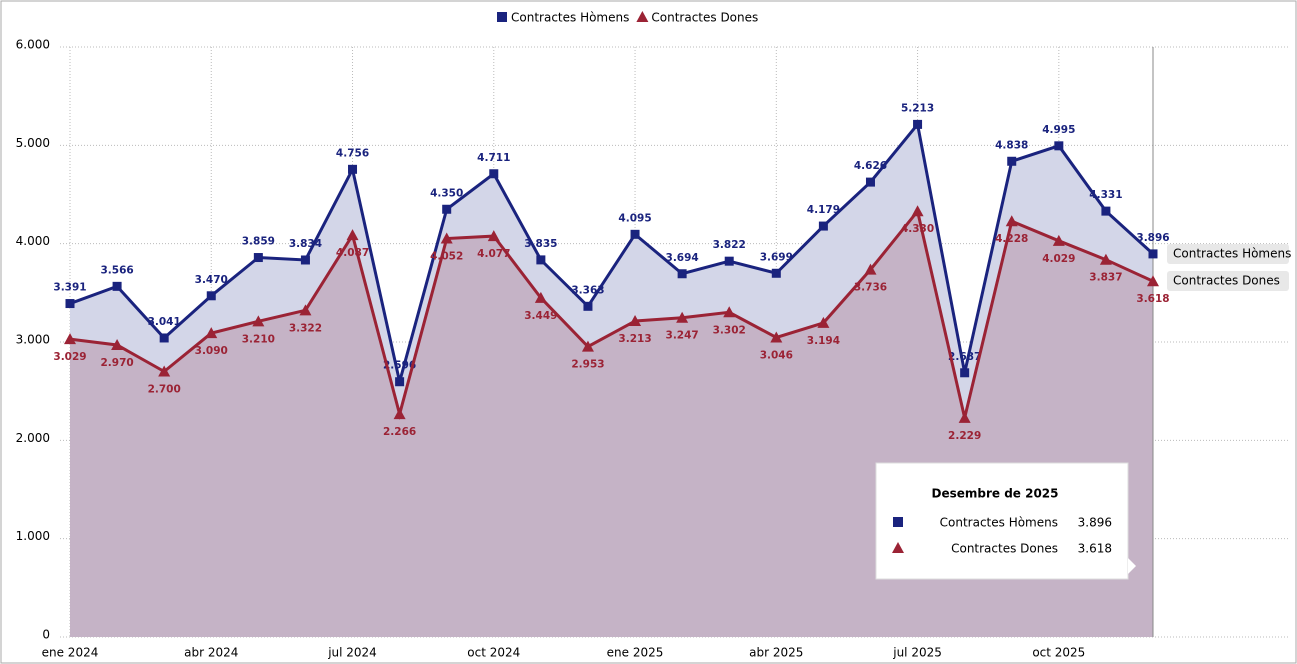 The height and width of the screenshot is (664, 1297). What do you see at coordinates (776, 355) in the screenshot?
I see `value-label: 3.046` at bounding box center [776, 355].